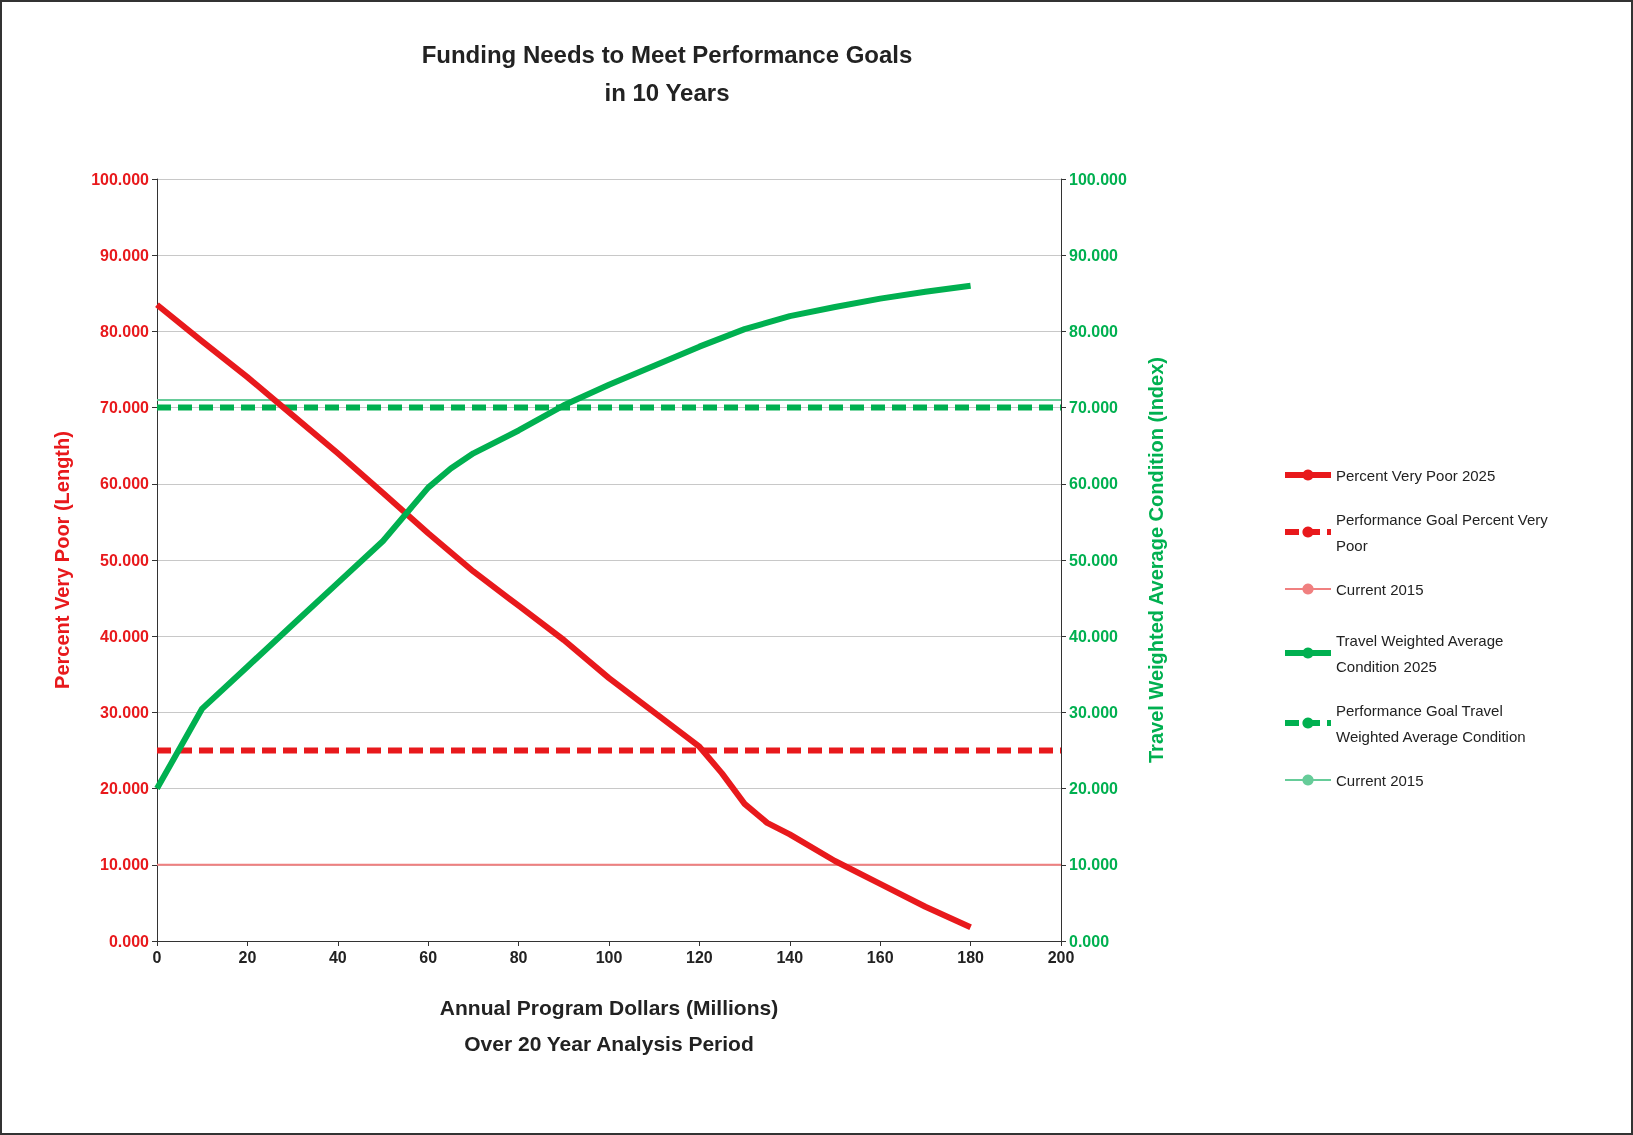 The width and height of the screenshot is (1633, 1135). I want to click on x-tick-label: 200, so click(1061, 957).